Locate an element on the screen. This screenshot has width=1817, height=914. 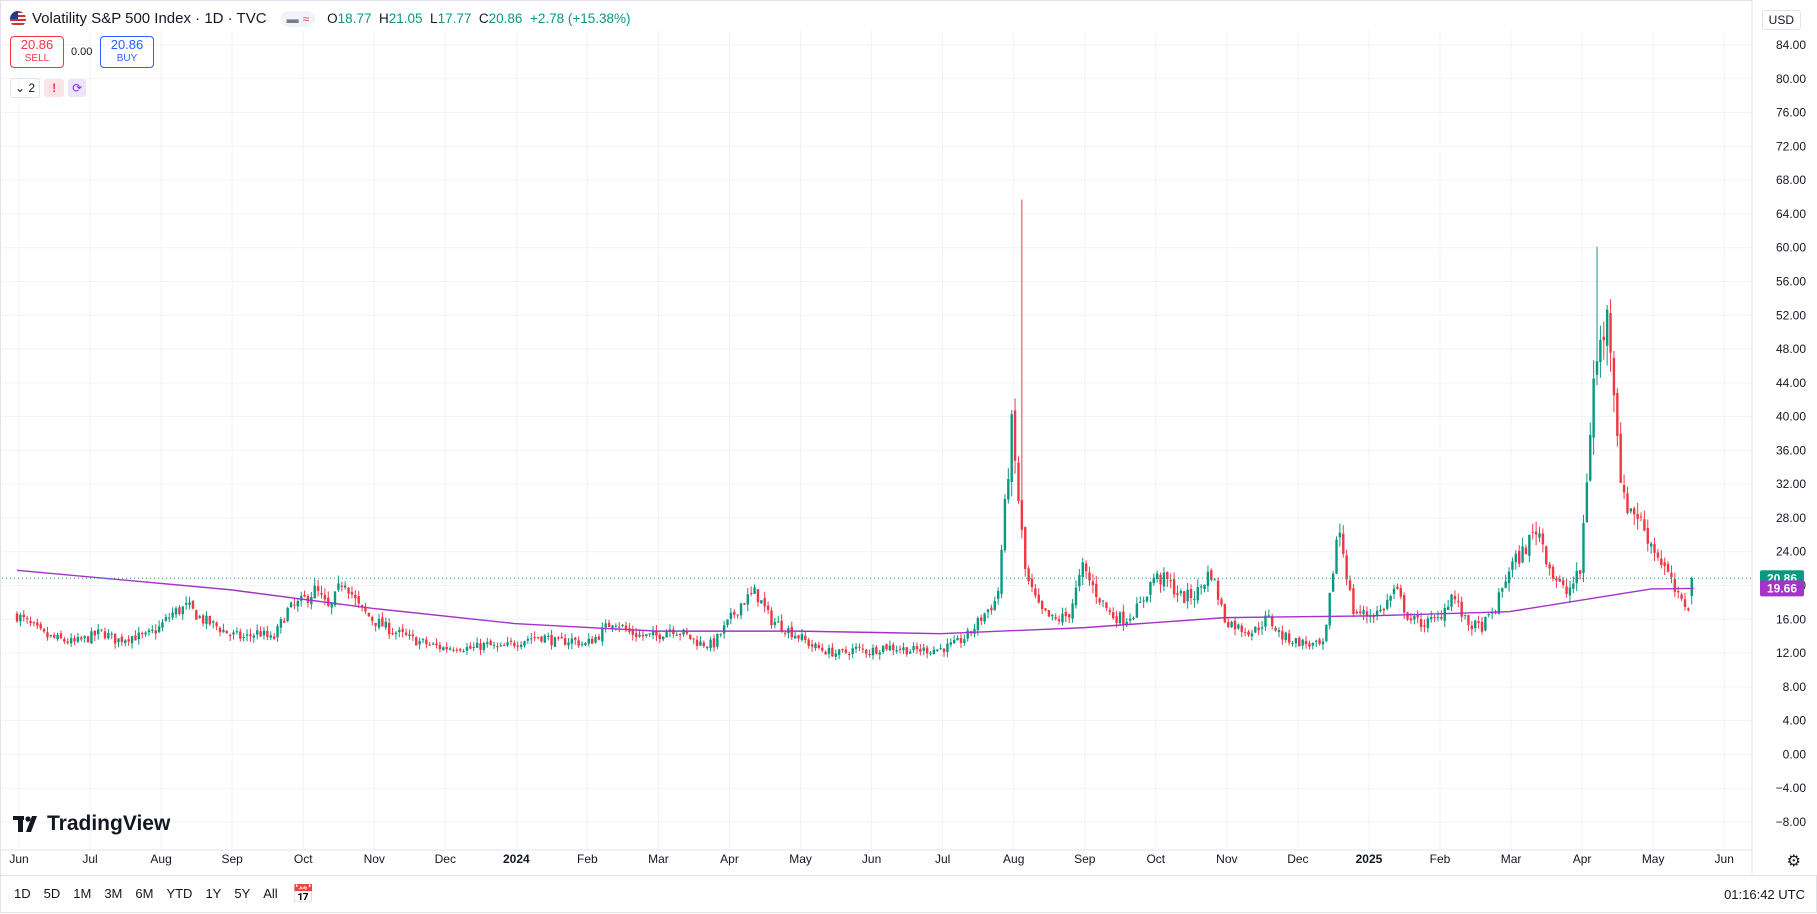
sync-icon: ⟳ is located at coordinates (77, 88).